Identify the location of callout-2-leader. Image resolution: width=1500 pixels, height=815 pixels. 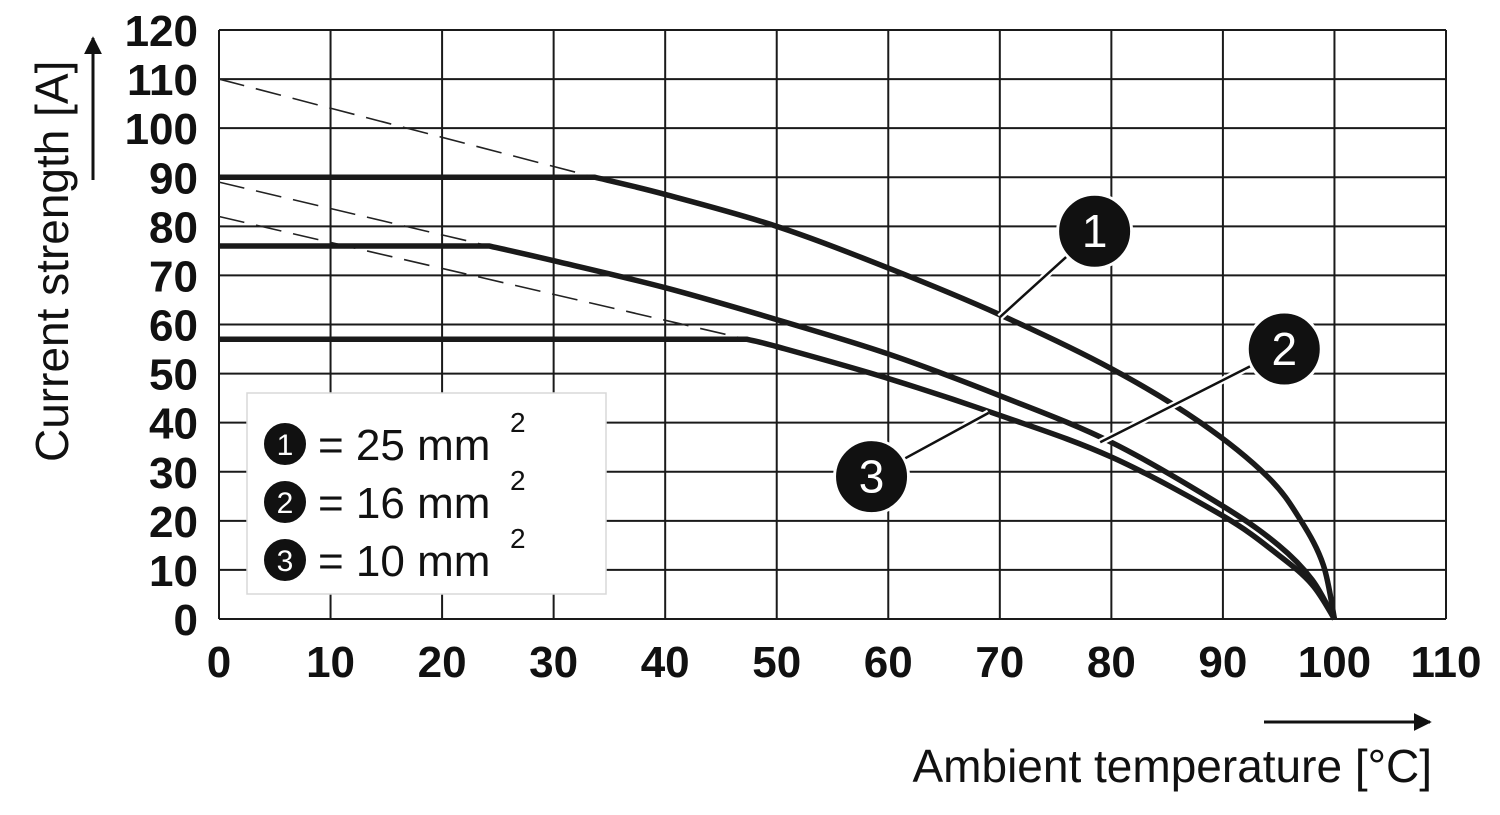
(1175, 404).